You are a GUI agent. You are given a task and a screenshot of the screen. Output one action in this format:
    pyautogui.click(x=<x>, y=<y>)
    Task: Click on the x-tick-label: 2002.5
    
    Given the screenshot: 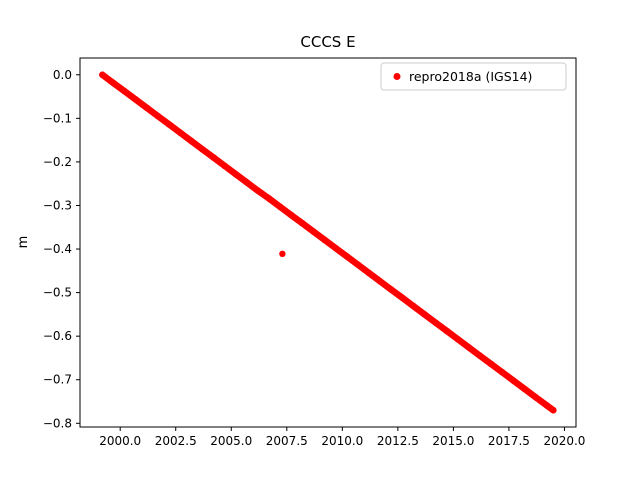 What is the action you would take?
    pyautogui.click(x=176, y=441)
    